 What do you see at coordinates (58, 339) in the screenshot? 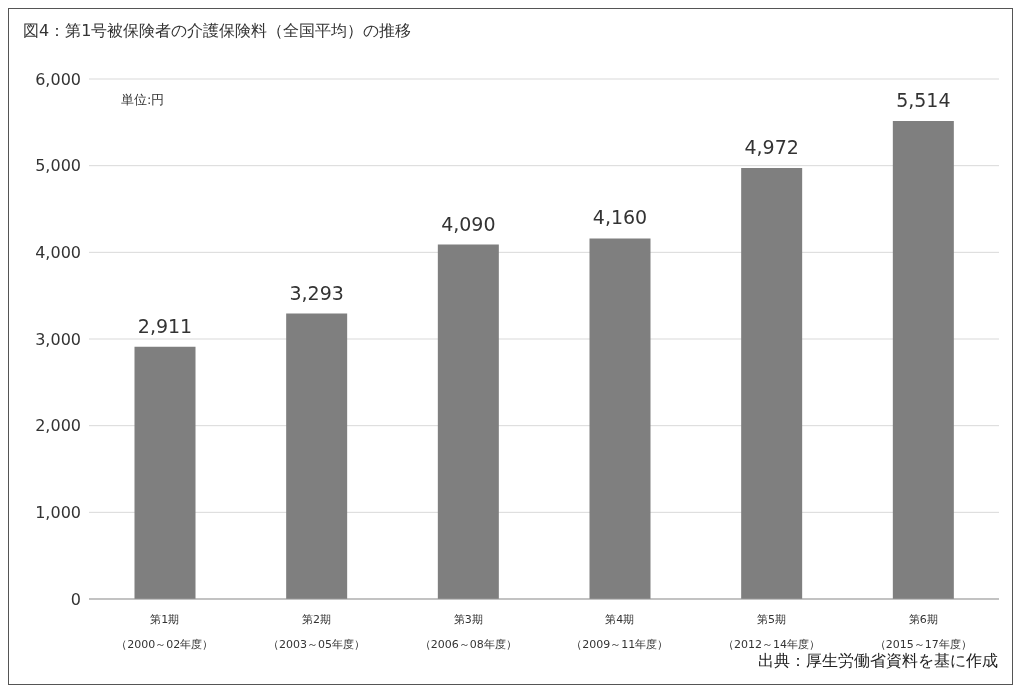
I see `y-tick-label: 3,000` at bounding box center [58, 339].